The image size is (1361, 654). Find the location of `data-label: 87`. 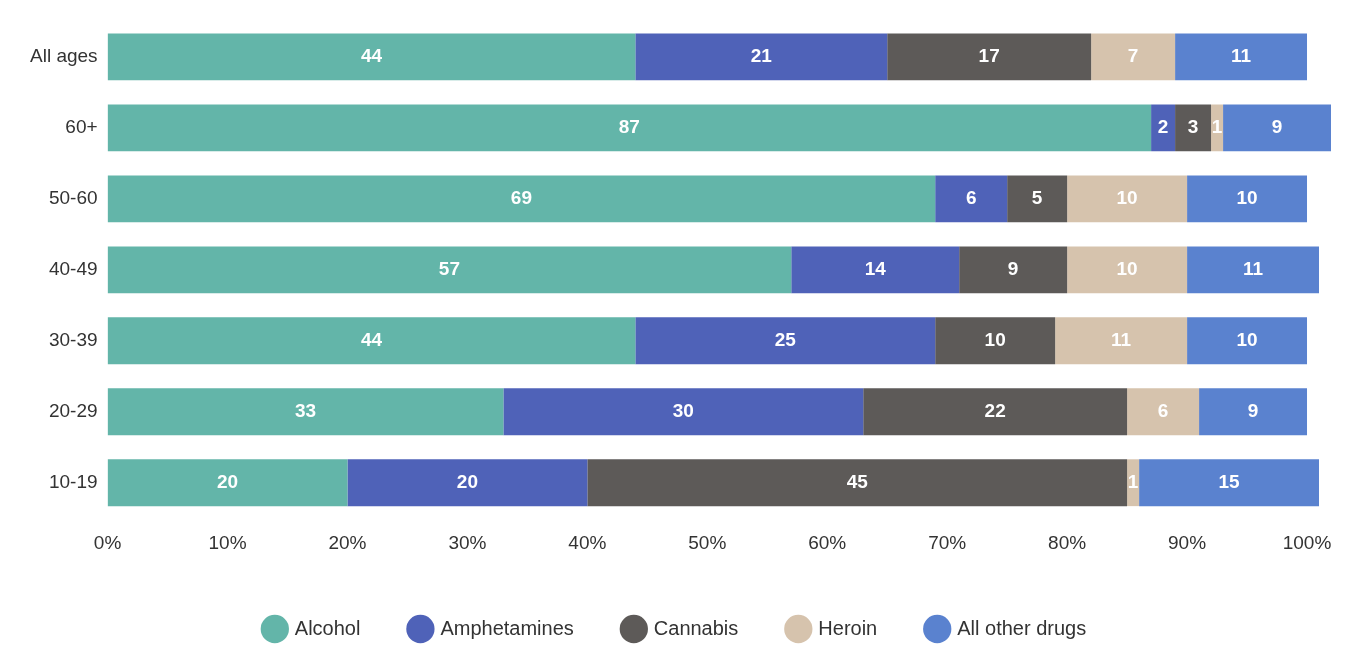

data-label: 87 is located at coordinates (629, 127).